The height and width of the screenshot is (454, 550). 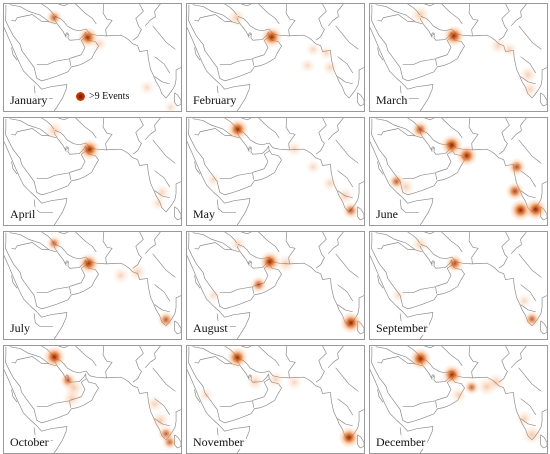 What do you see at coordinates (20, 328) in the screenshot?
I see `month-label: July` at bounding box center [20, 328].